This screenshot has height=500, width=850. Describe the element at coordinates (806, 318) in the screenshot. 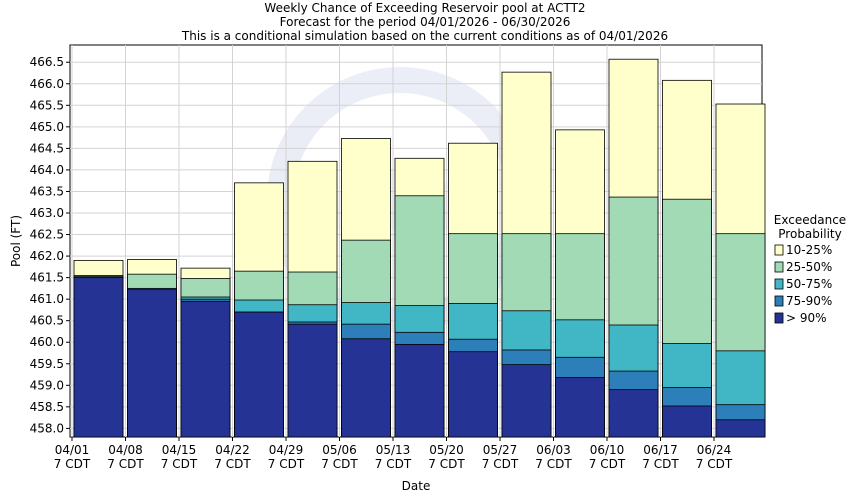

I see `legend-label: > 90%` at that location.